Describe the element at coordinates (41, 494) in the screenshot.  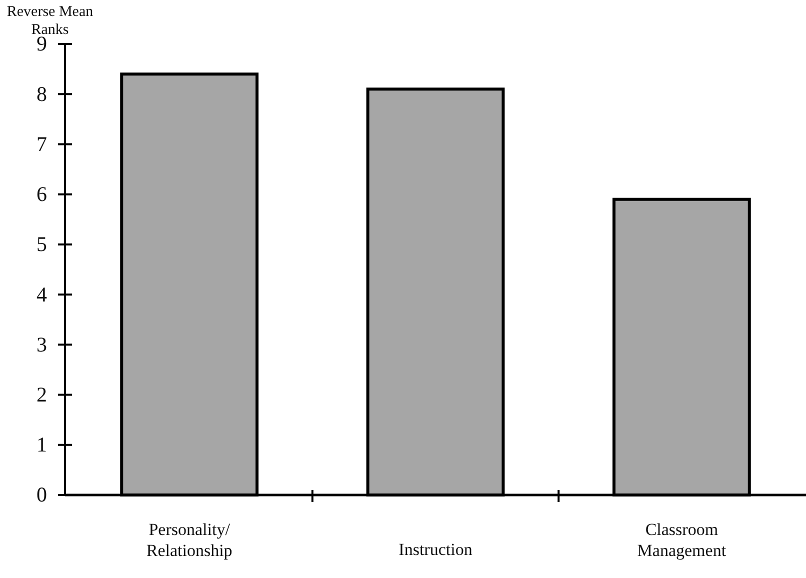
I see `y-tick-label: 0` at that location.